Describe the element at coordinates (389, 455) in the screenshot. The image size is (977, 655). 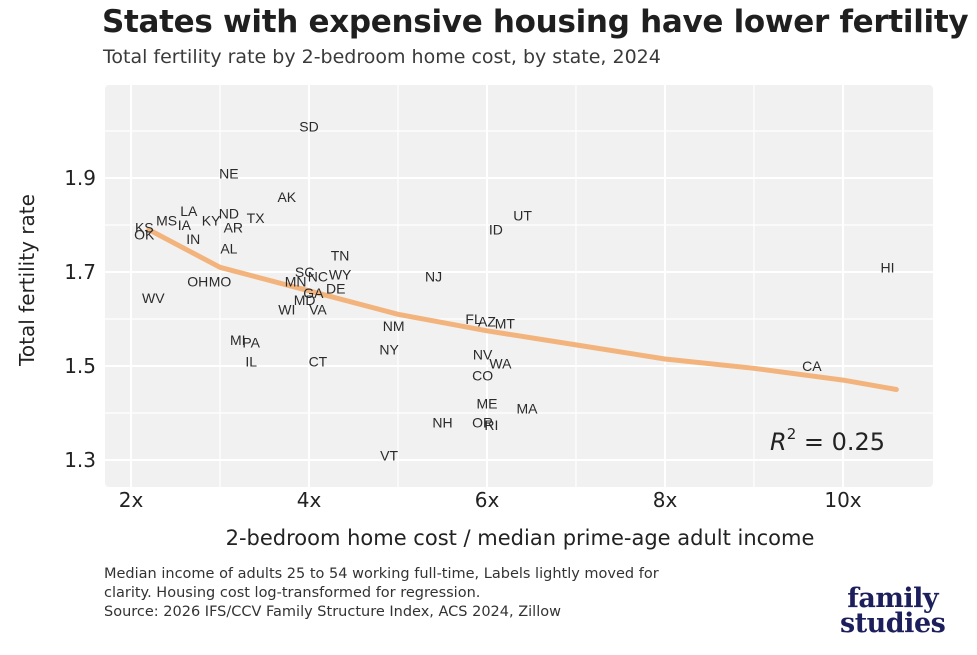
I see `state-label-vt: VT` at that location.